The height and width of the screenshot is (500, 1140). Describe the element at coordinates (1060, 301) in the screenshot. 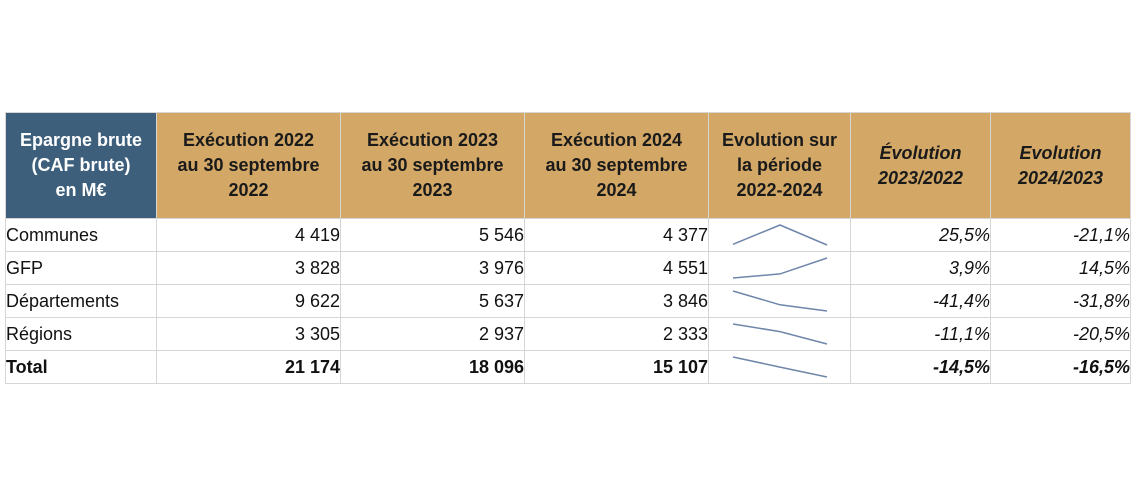

I see `cell-evolution-2024-2023: -31,8%` at that location.